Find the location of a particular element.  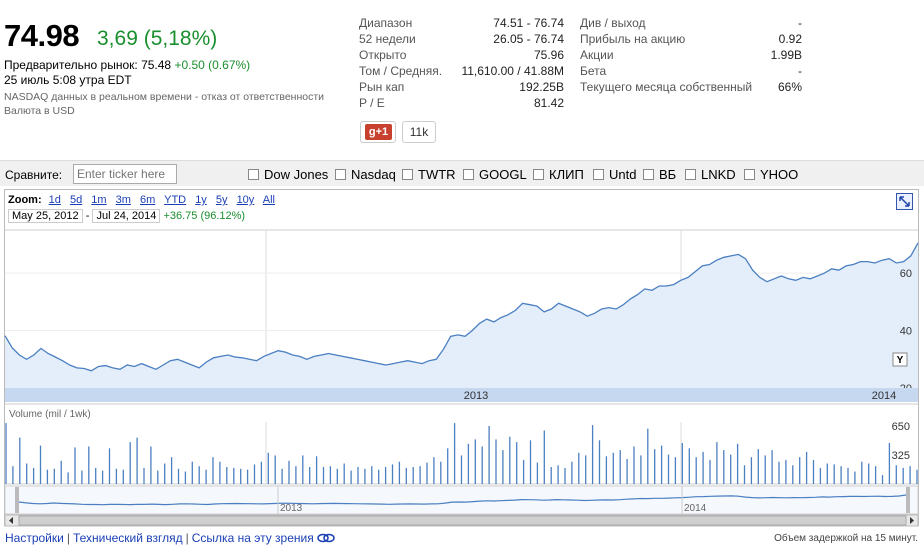

stat-label: Акции is located at coordinates (597, 55).